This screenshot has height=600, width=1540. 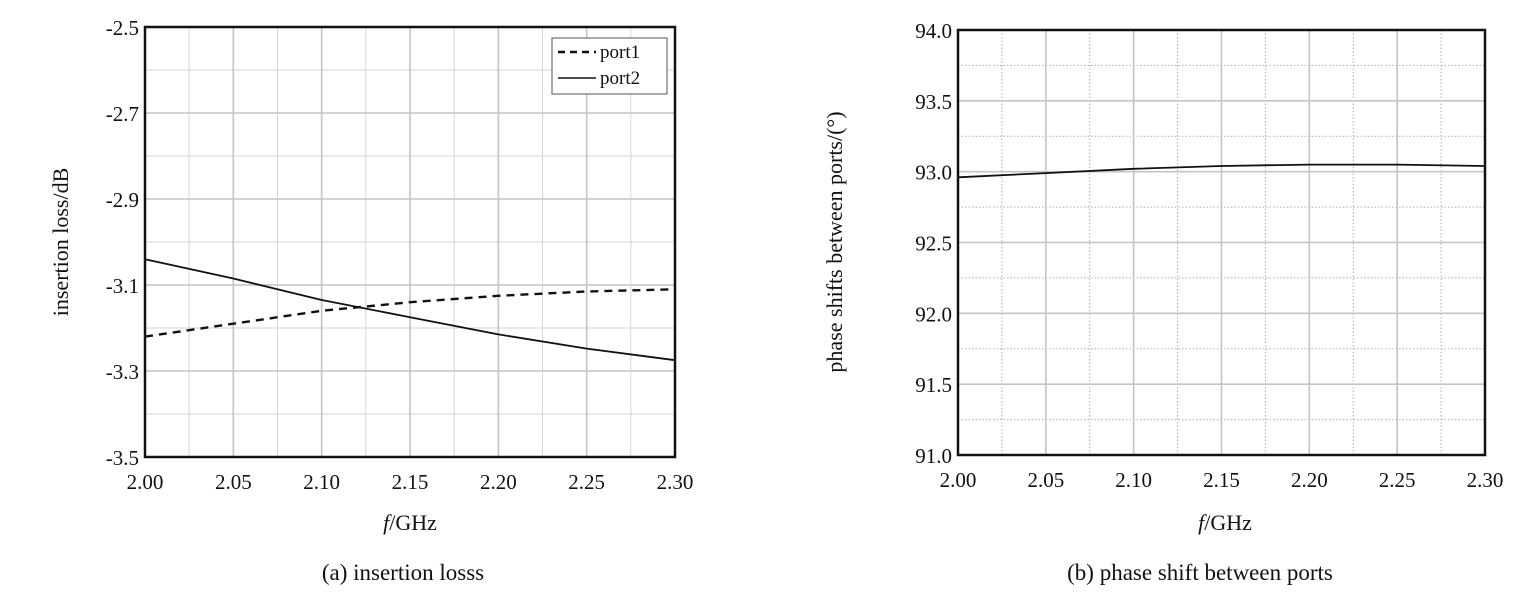 I want to click on y-tick-label: 92.5, so click(x=933, y=244).